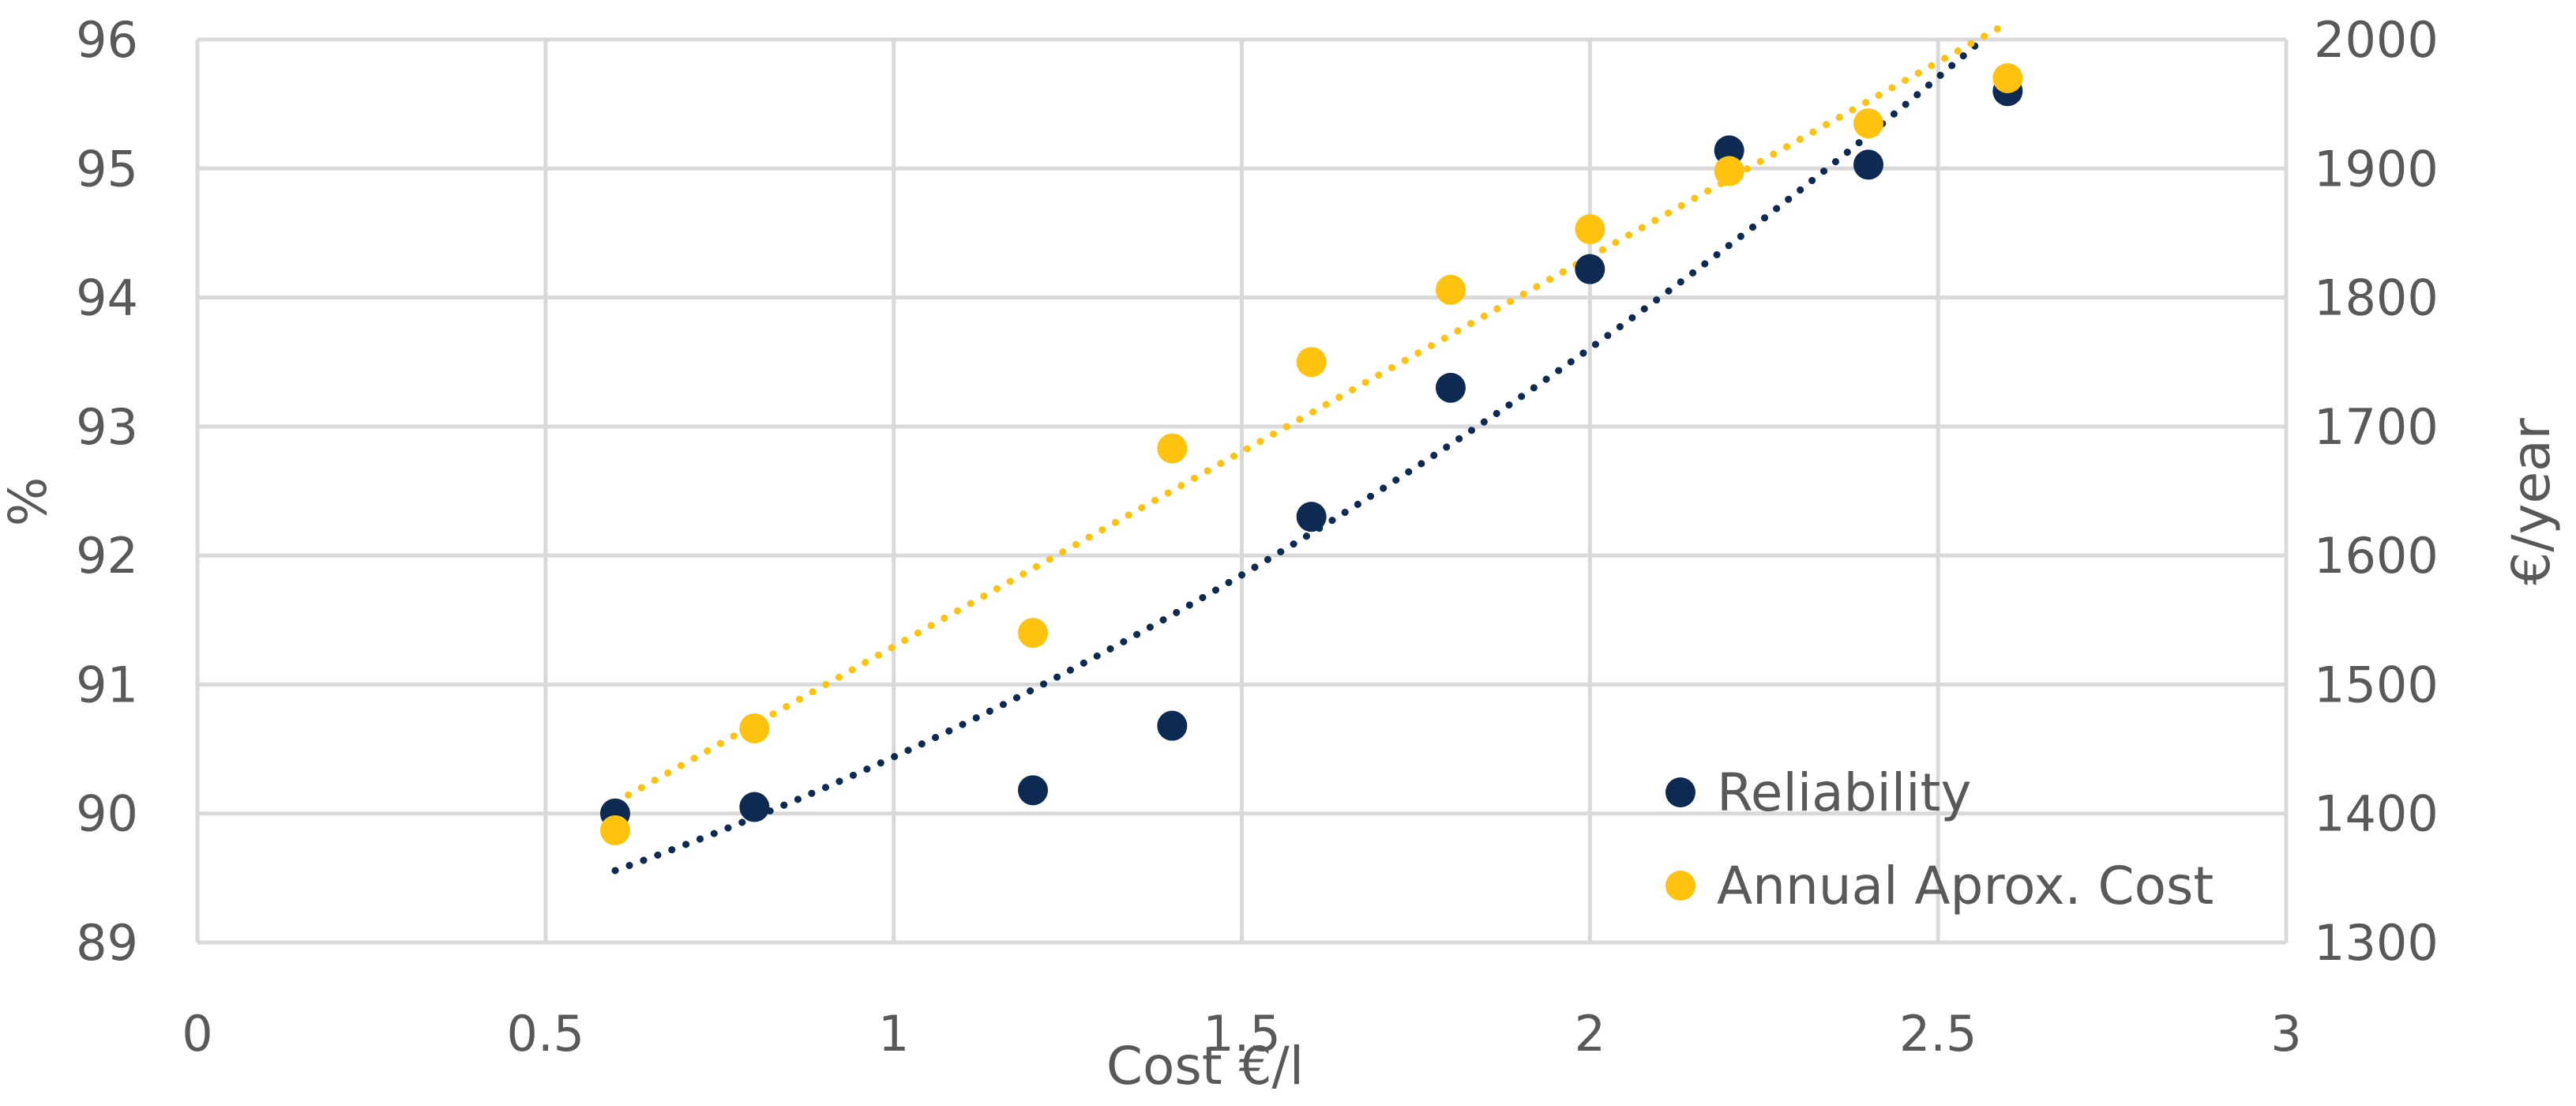 Image resolution: width=2576 pixels, height=1106 pixels. I want to click on y2-tick-label: 2000, so click(2376, 40).